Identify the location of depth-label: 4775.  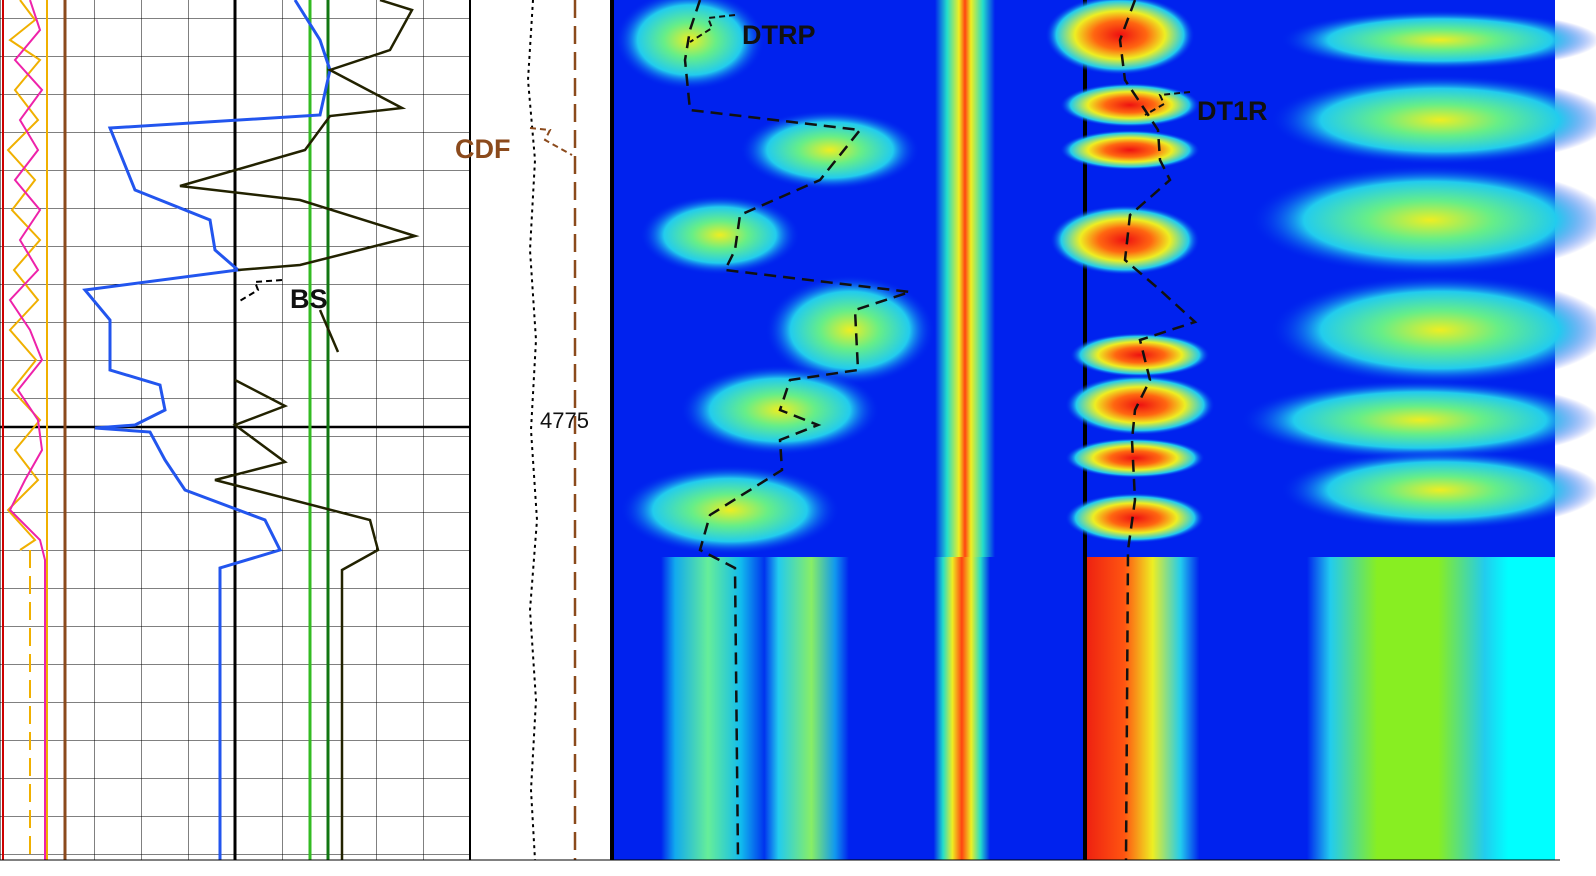
(564, 420).